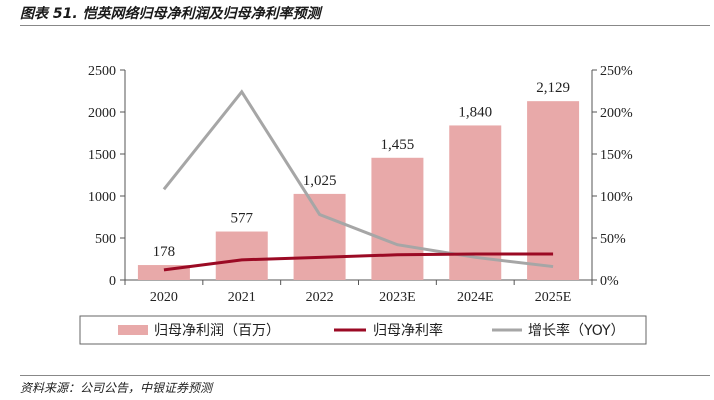  Describe the element at coordinates (242, 297) in the screenshot. I see `x-tick-label: 2021` at that location.